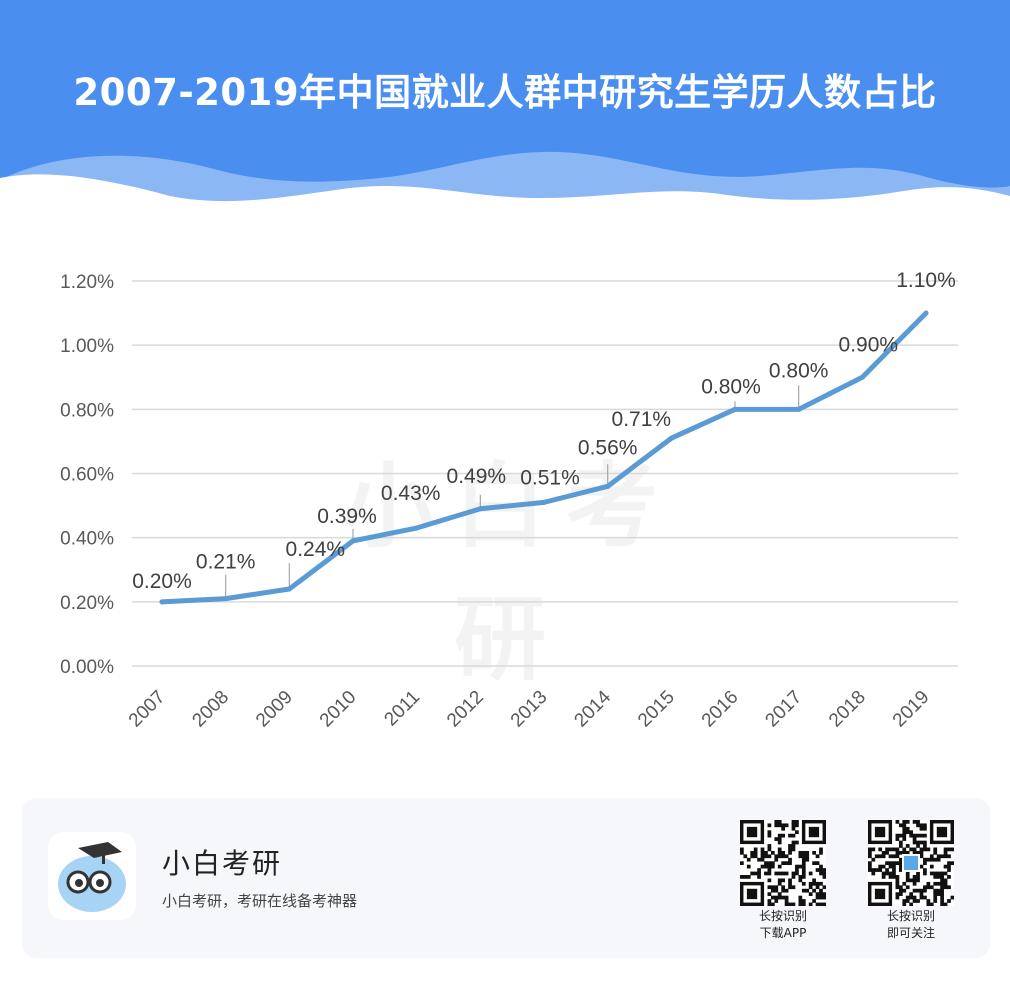 This screenshot has width=1010, height=992. I want to click on x-tick-label: 2016, so click(720, 709).